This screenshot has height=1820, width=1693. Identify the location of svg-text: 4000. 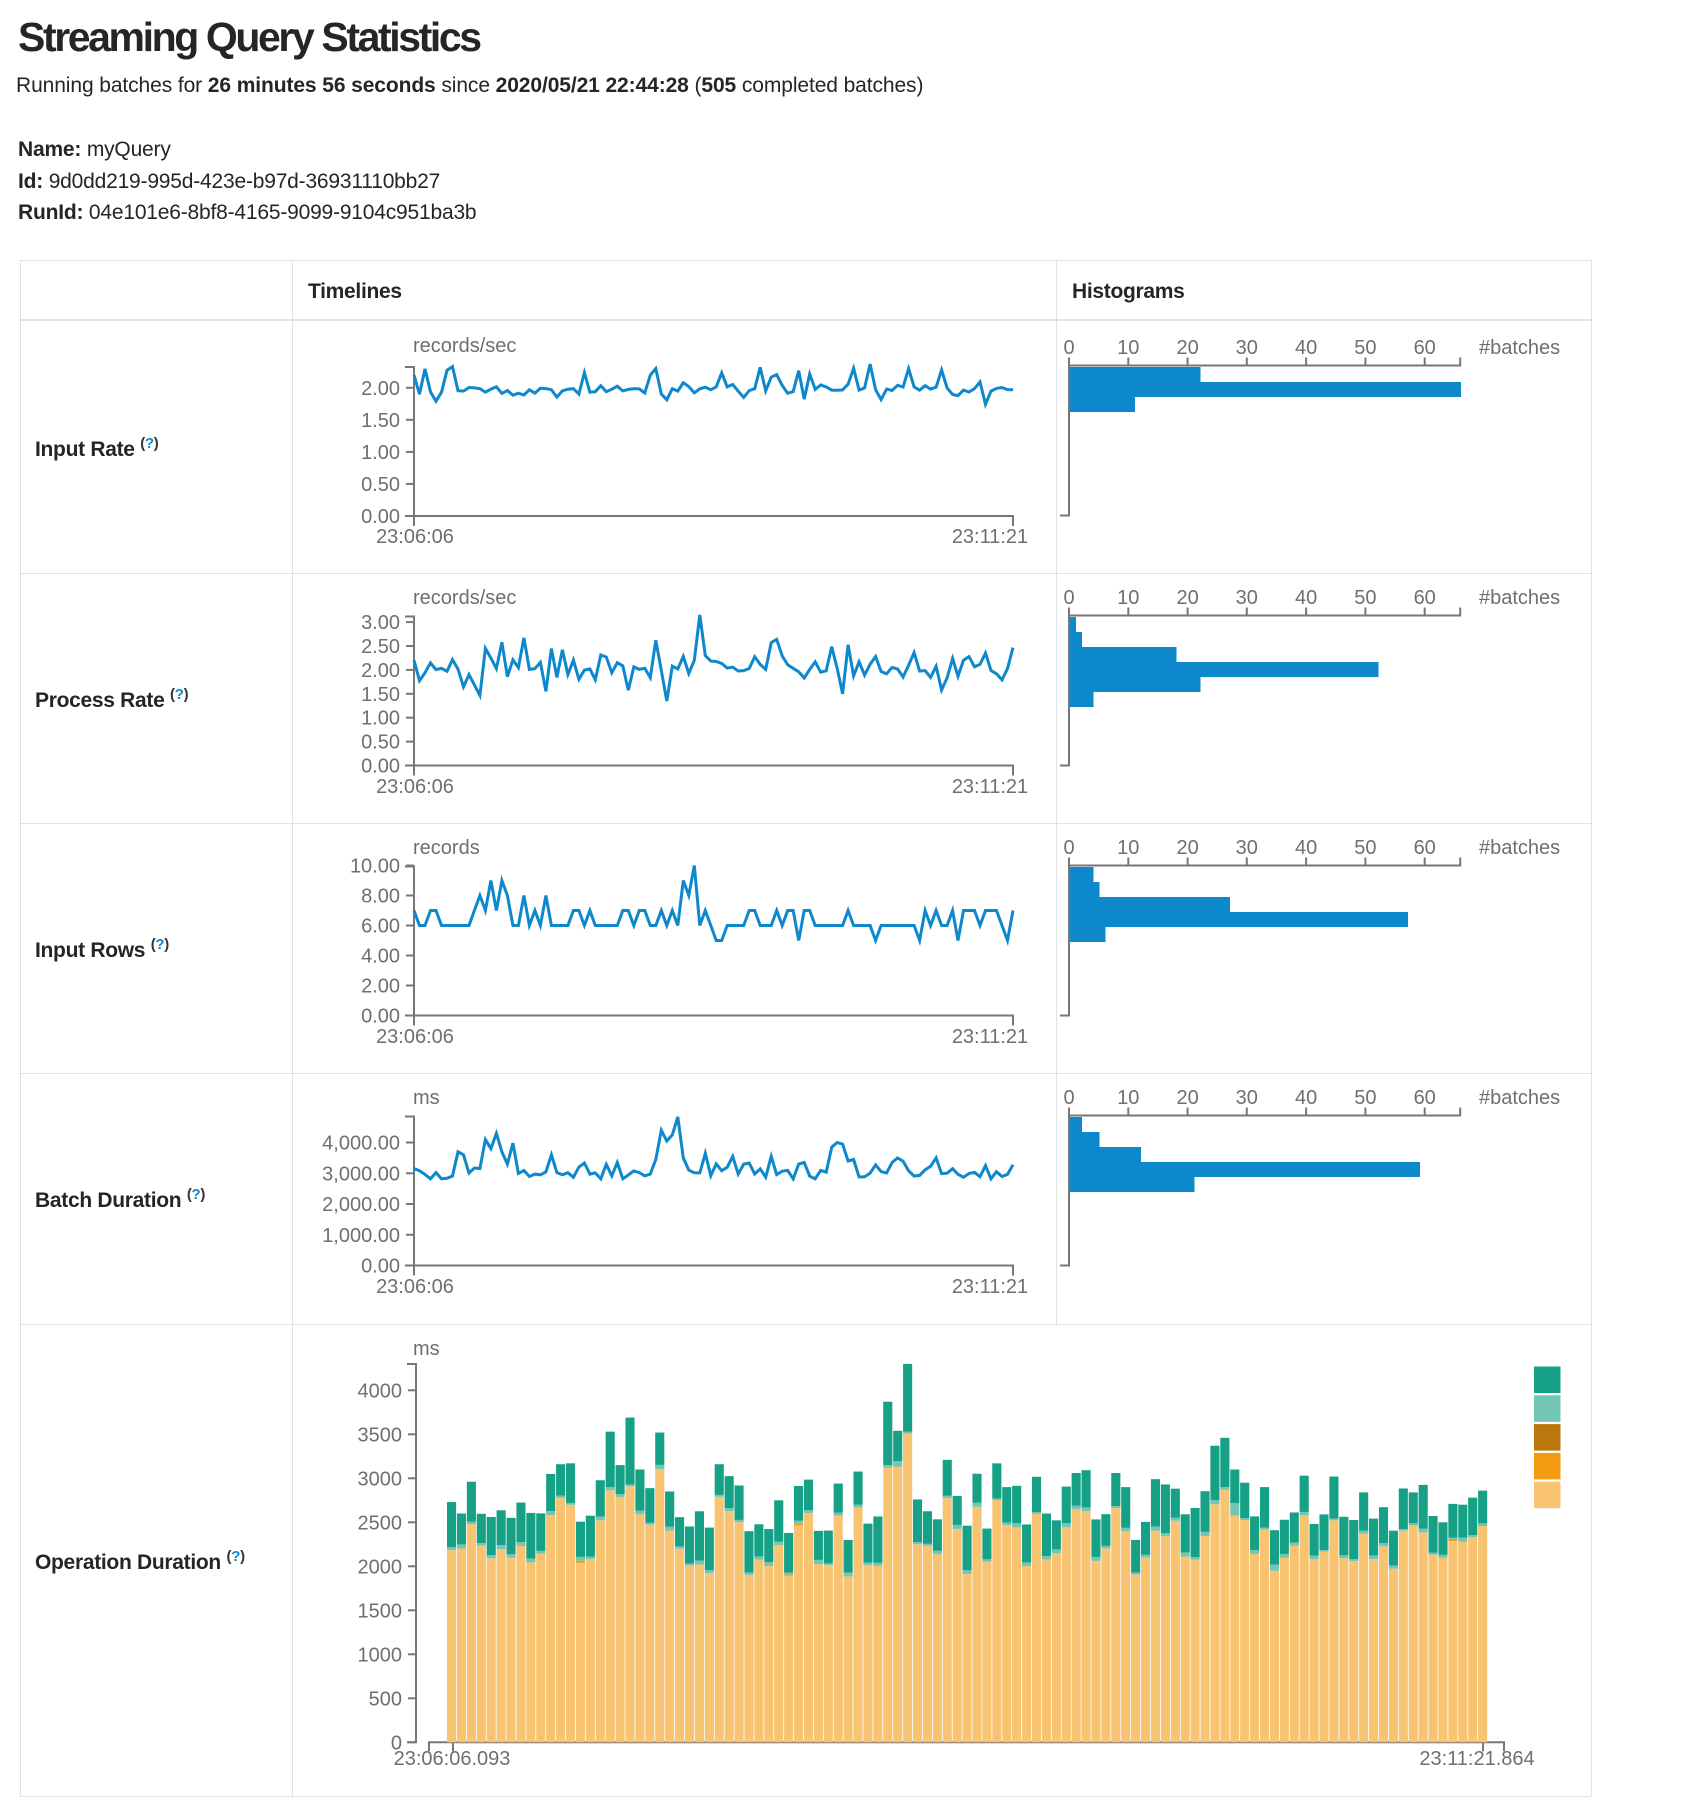
(380, 1391).